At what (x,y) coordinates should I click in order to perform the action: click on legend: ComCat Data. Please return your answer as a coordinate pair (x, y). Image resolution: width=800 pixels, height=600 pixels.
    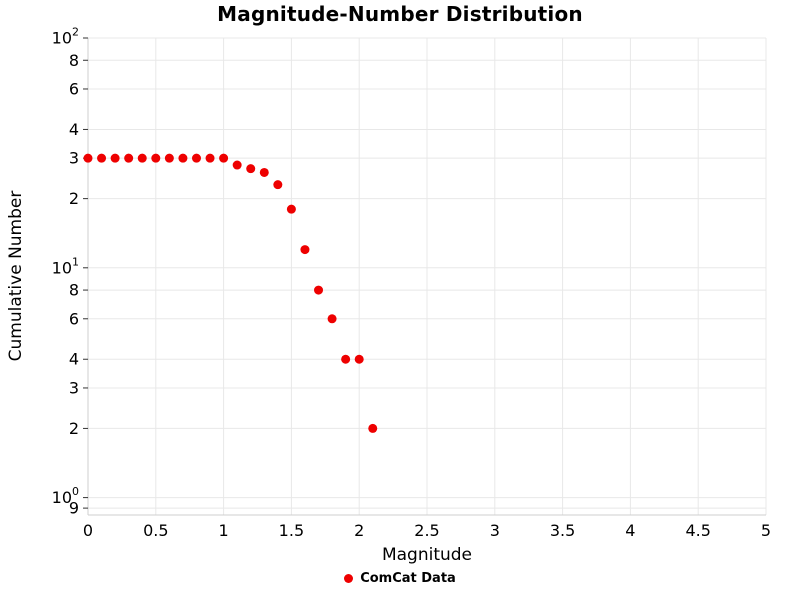
    Looking at the image, I should click on (400, 578).